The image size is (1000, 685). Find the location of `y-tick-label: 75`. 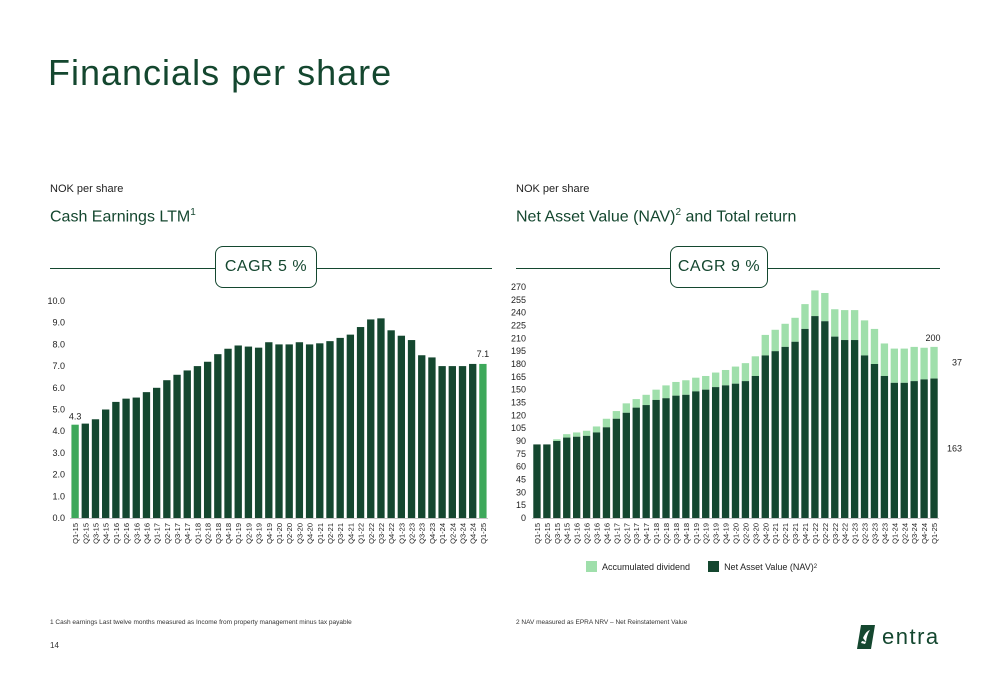

y-tick-label: 75 is located at coordinates (521, 454).